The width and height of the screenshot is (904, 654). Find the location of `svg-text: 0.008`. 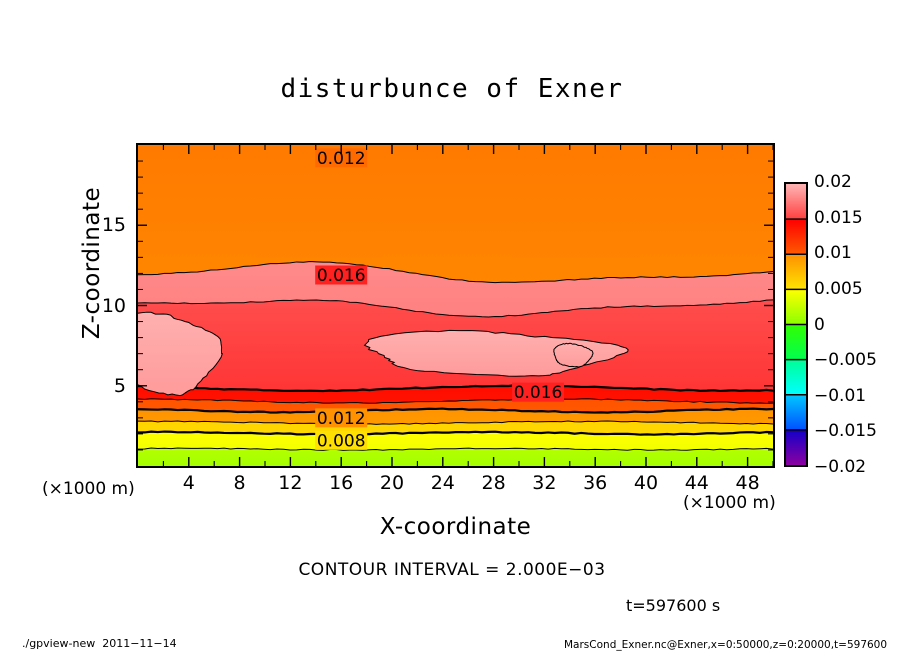

svg-text: 0.008 is located at coordinates (341, 441).